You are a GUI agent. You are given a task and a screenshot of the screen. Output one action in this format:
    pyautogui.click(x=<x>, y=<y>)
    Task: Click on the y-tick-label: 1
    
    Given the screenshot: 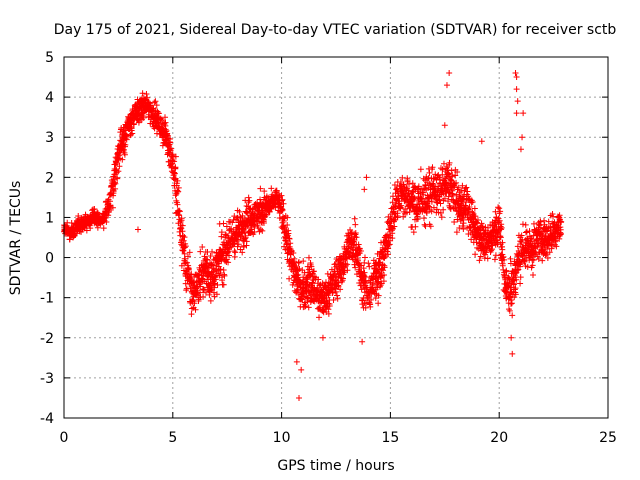 What is the action you would take?
    pyautogui.click(x=49, y=218)
    